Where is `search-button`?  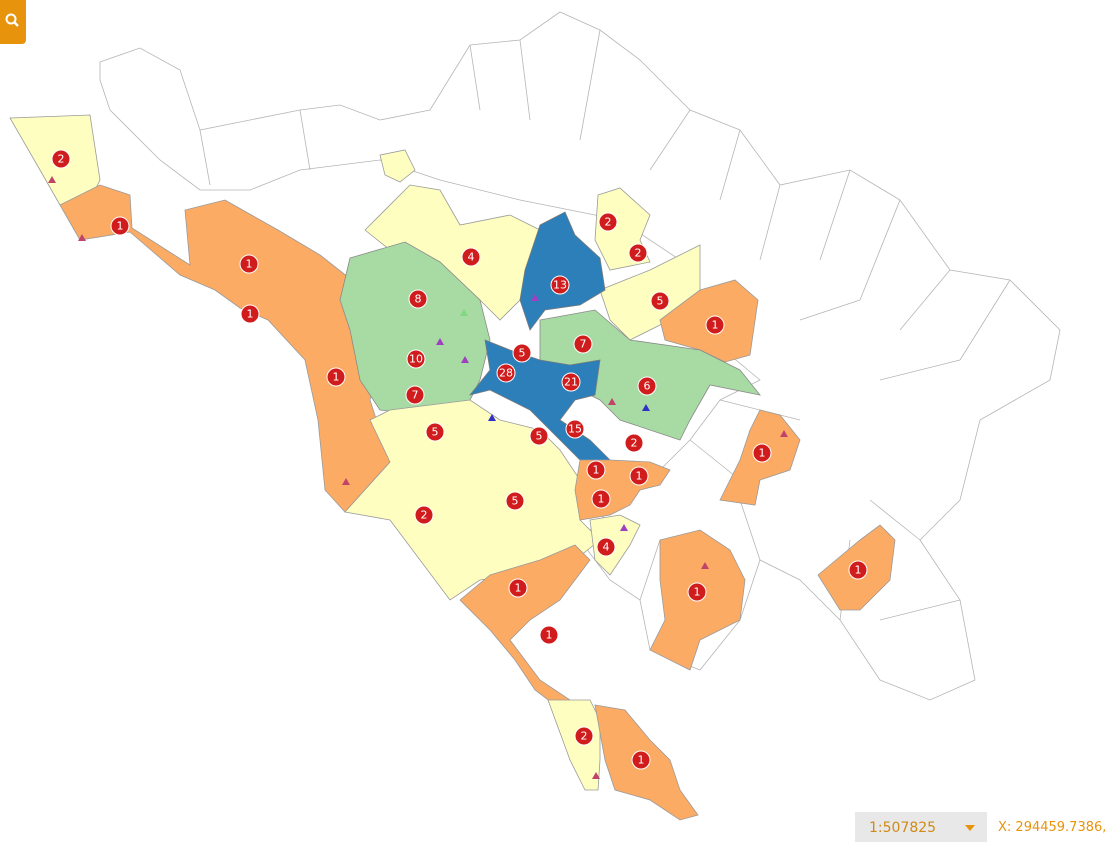 search-button is located at coordinates (13, 22).